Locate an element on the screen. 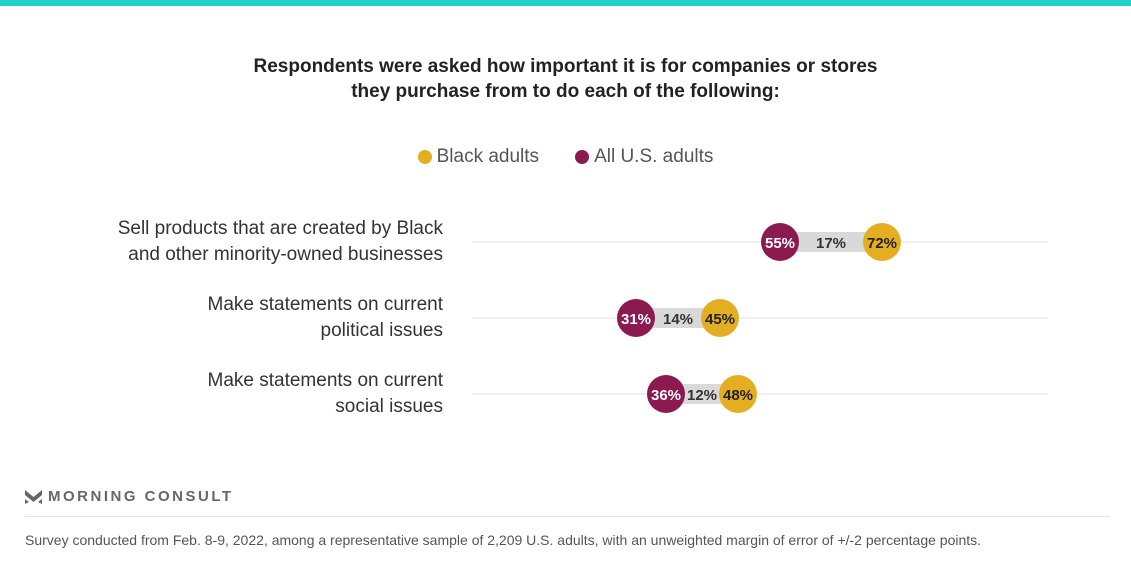  value-label-all-us-adults: 55% is located at coordinates (780, 243).